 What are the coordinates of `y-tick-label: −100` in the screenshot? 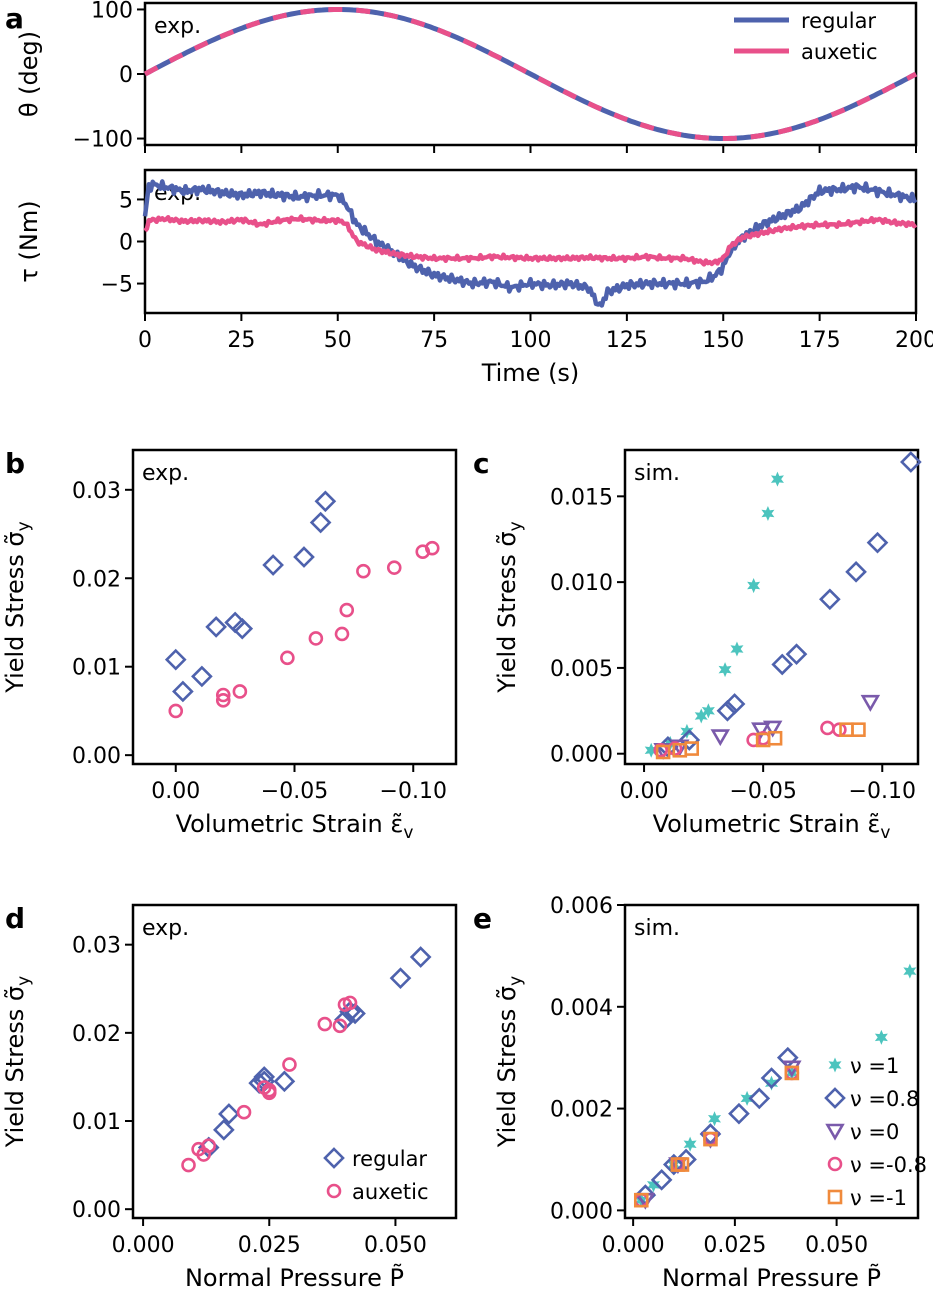 It's located at (103, 140).